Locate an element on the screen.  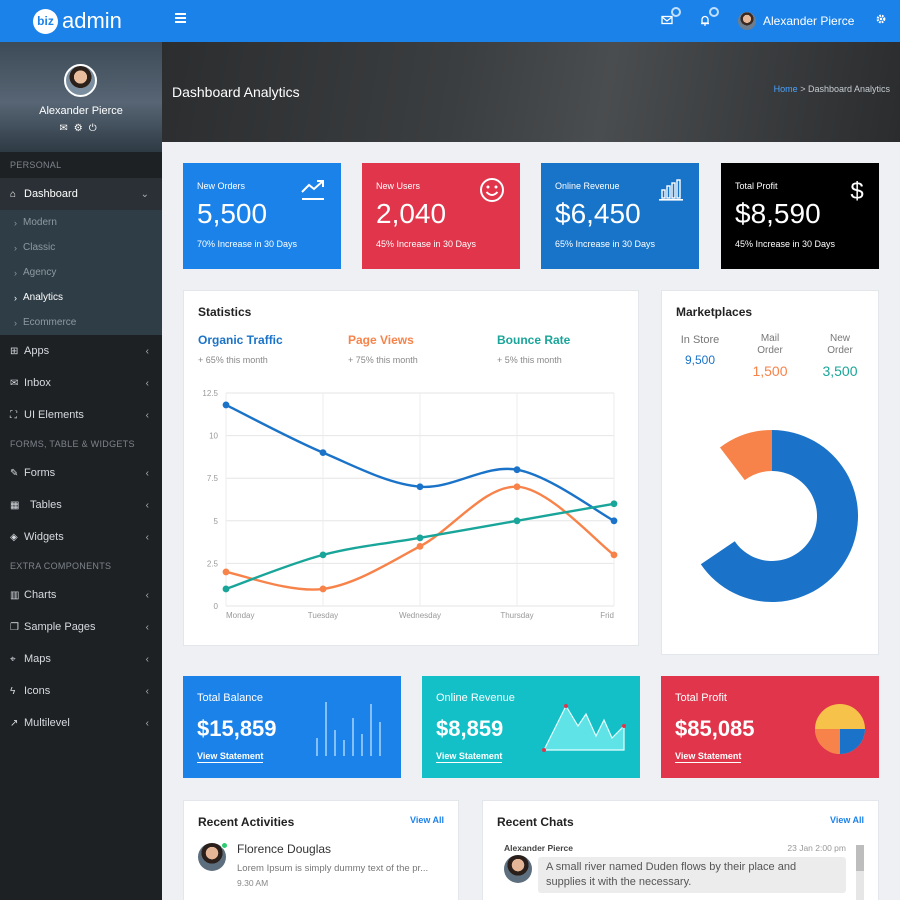
chat-sender: Alexander Pierce is located at coordinates (538, 848).